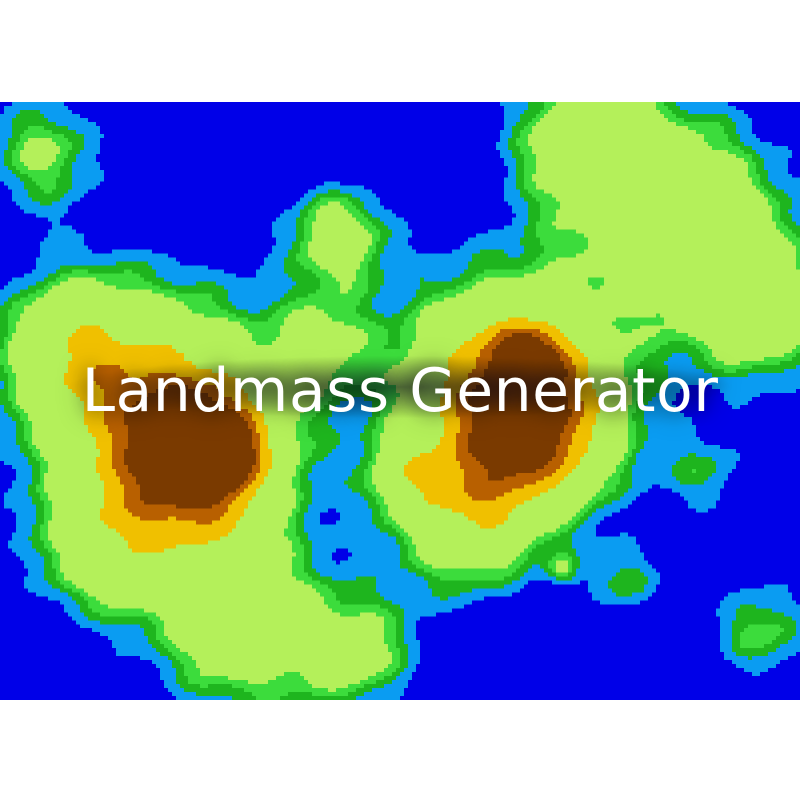 The image size is (800, 800). I want to click on page-title: Landmass Generator, so click(400, 391).